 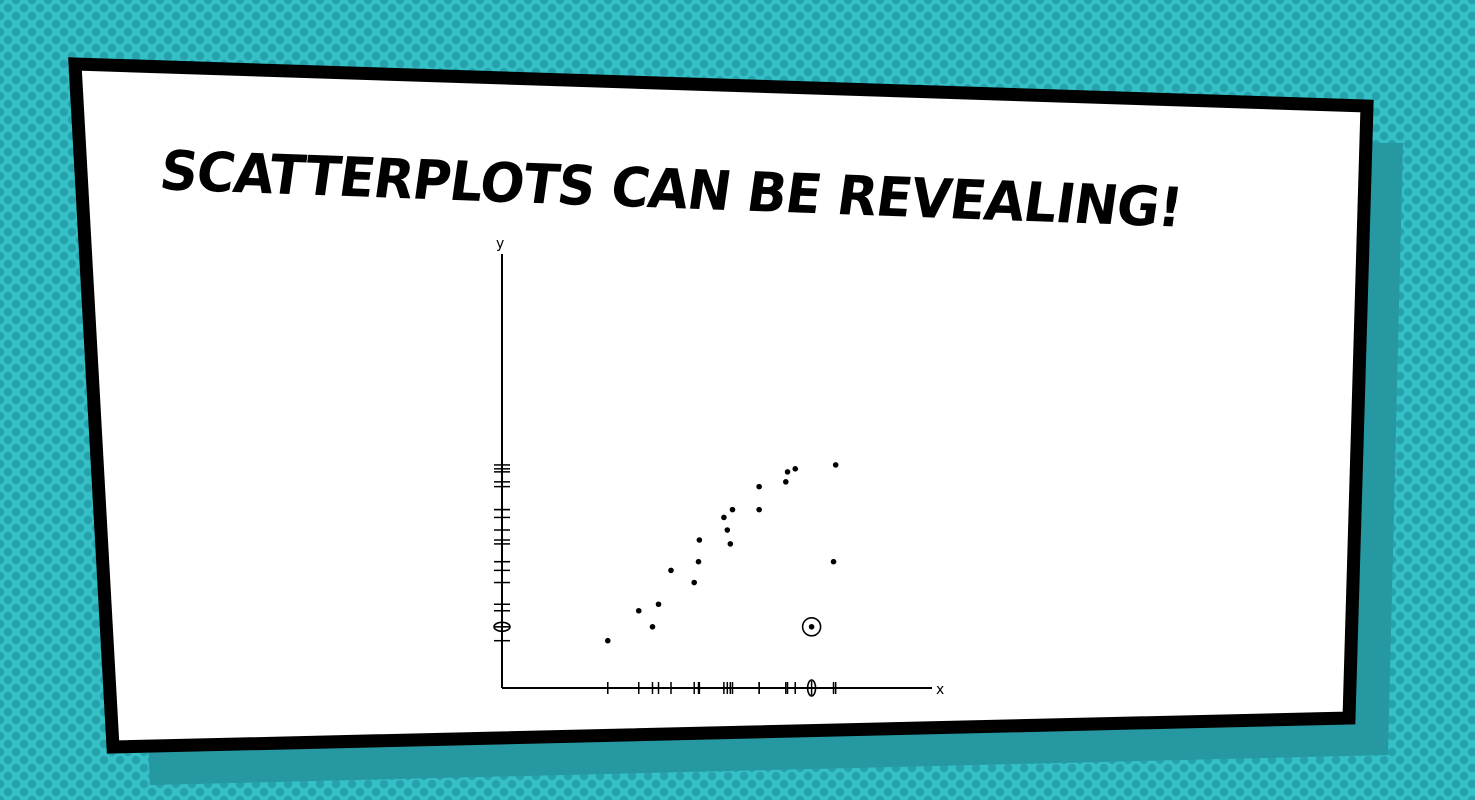 What do you see at coordinates (502, 553) in the screenshot?
I see `y-rug-marks` at bounding box center [502, 553].